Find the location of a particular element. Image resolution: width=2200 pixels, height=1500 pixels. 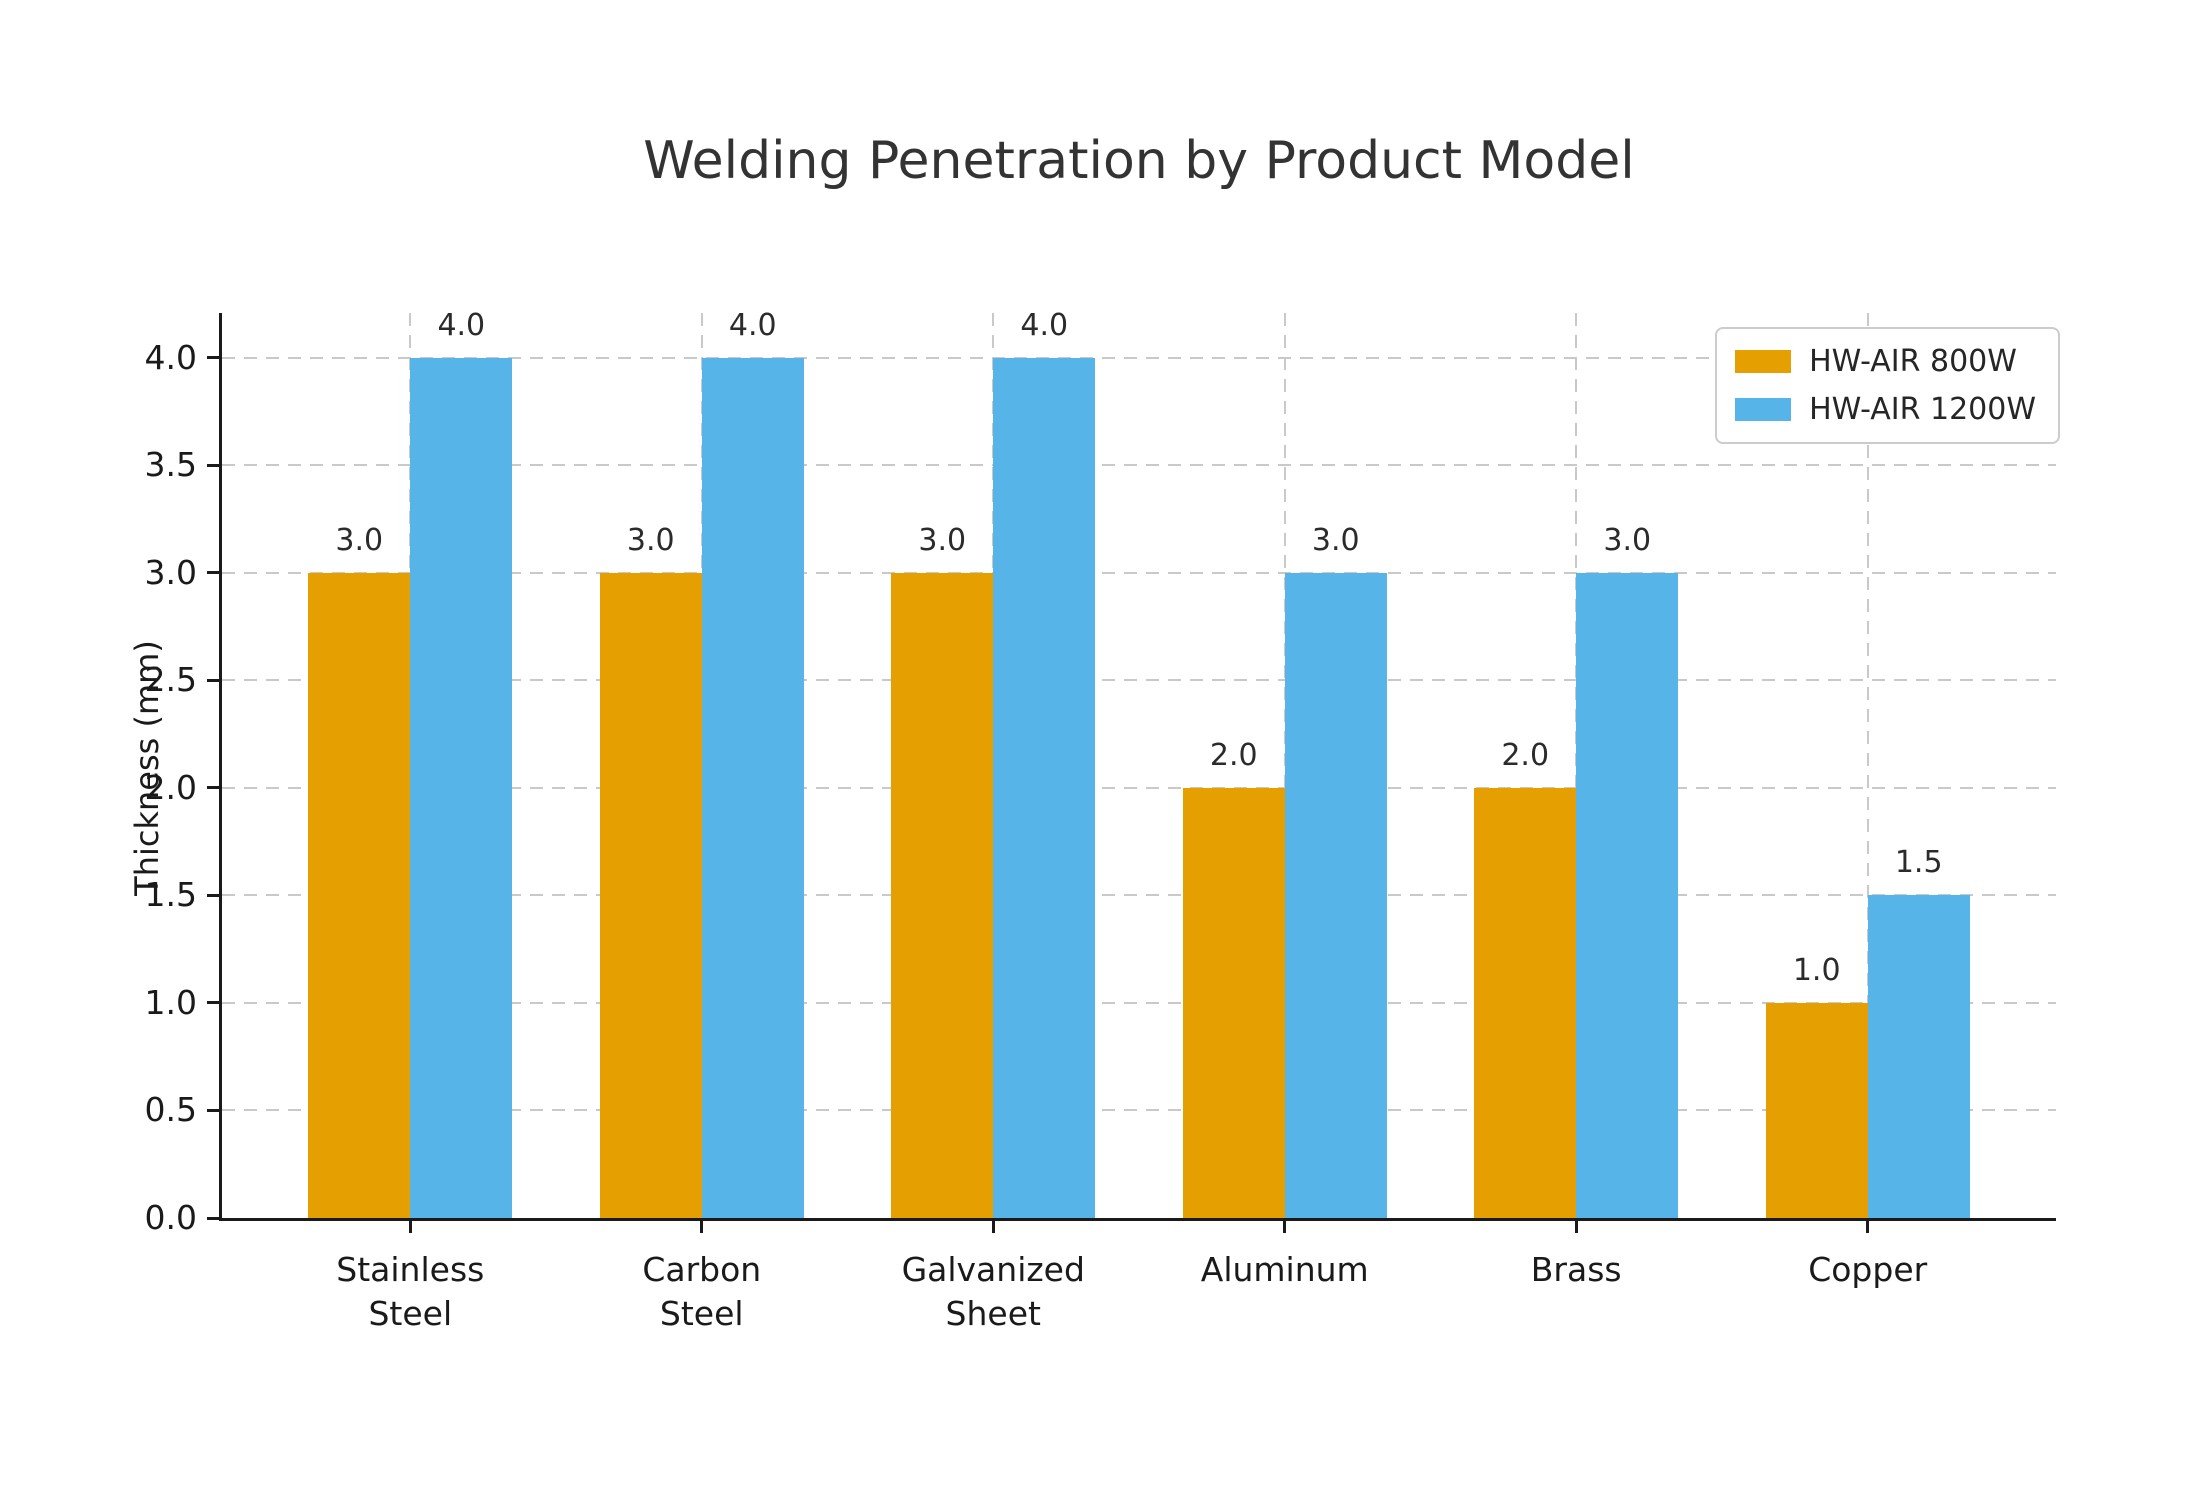

y-axis-spine is located at coordinates (220, 765).